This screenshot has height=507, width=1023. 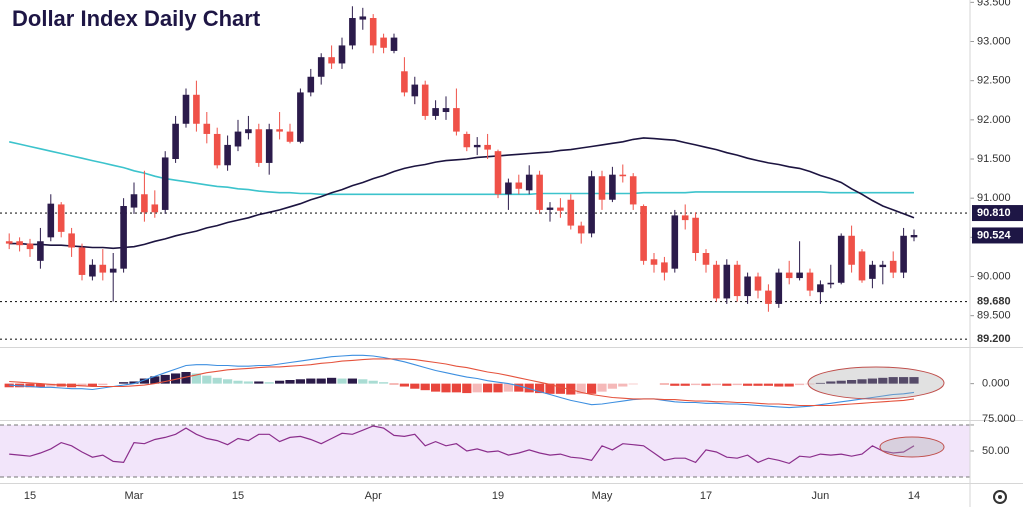 I want to click on x-tick-label: May, so click(x=602, y=496).